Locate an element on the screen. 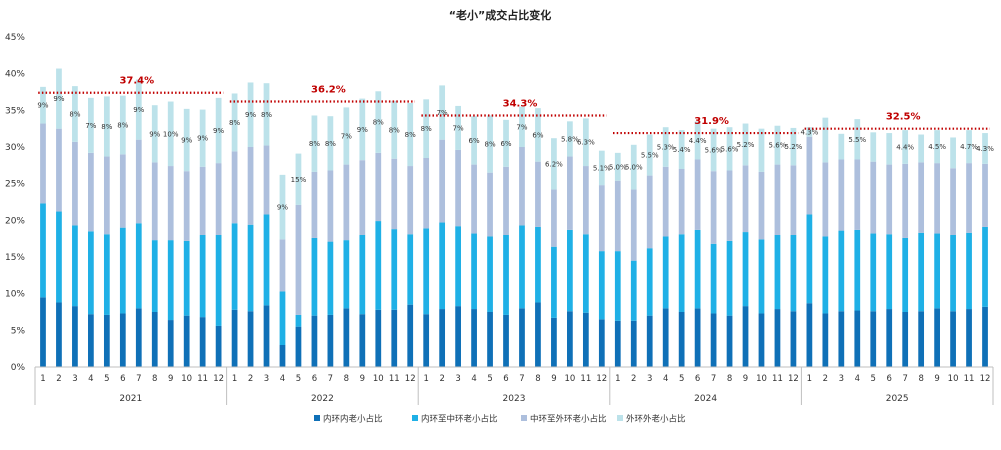 The image size is (1001, 450). average-label: 31.9% is located at coordinates (711, 121).